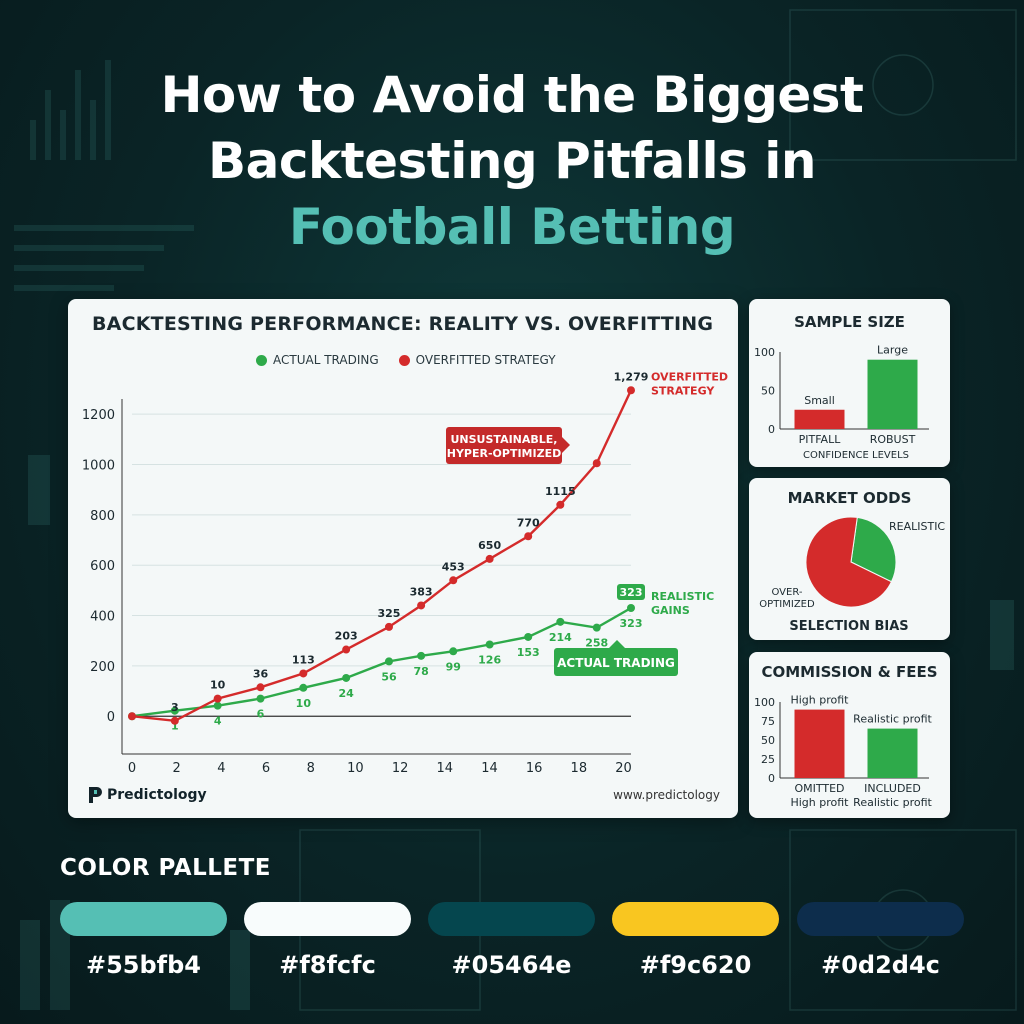 This screenshot has width=1024, height=1024. What do you see at coordinates (786, 592) in the screenshot?
I see `pie-label-over-optimized-1: OVER-` at bounding box center [786, 592].